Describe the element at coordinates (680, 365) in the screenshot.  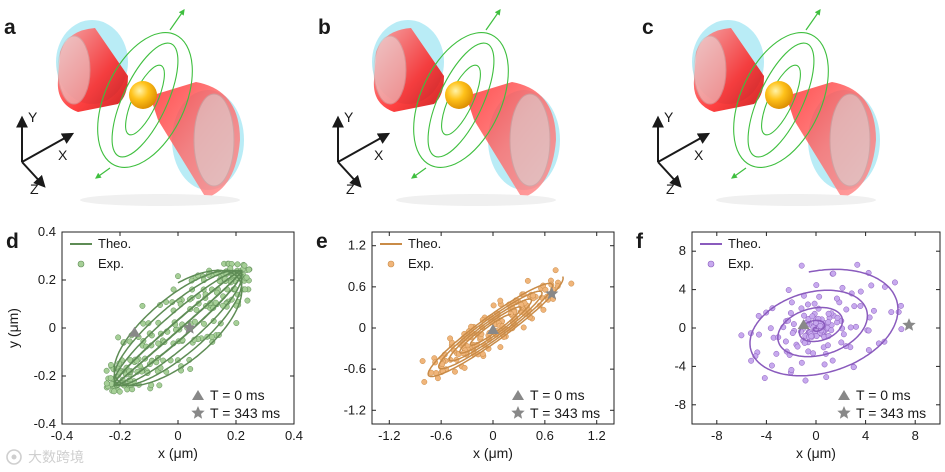
I see `y-tick-label: -4` at that location.